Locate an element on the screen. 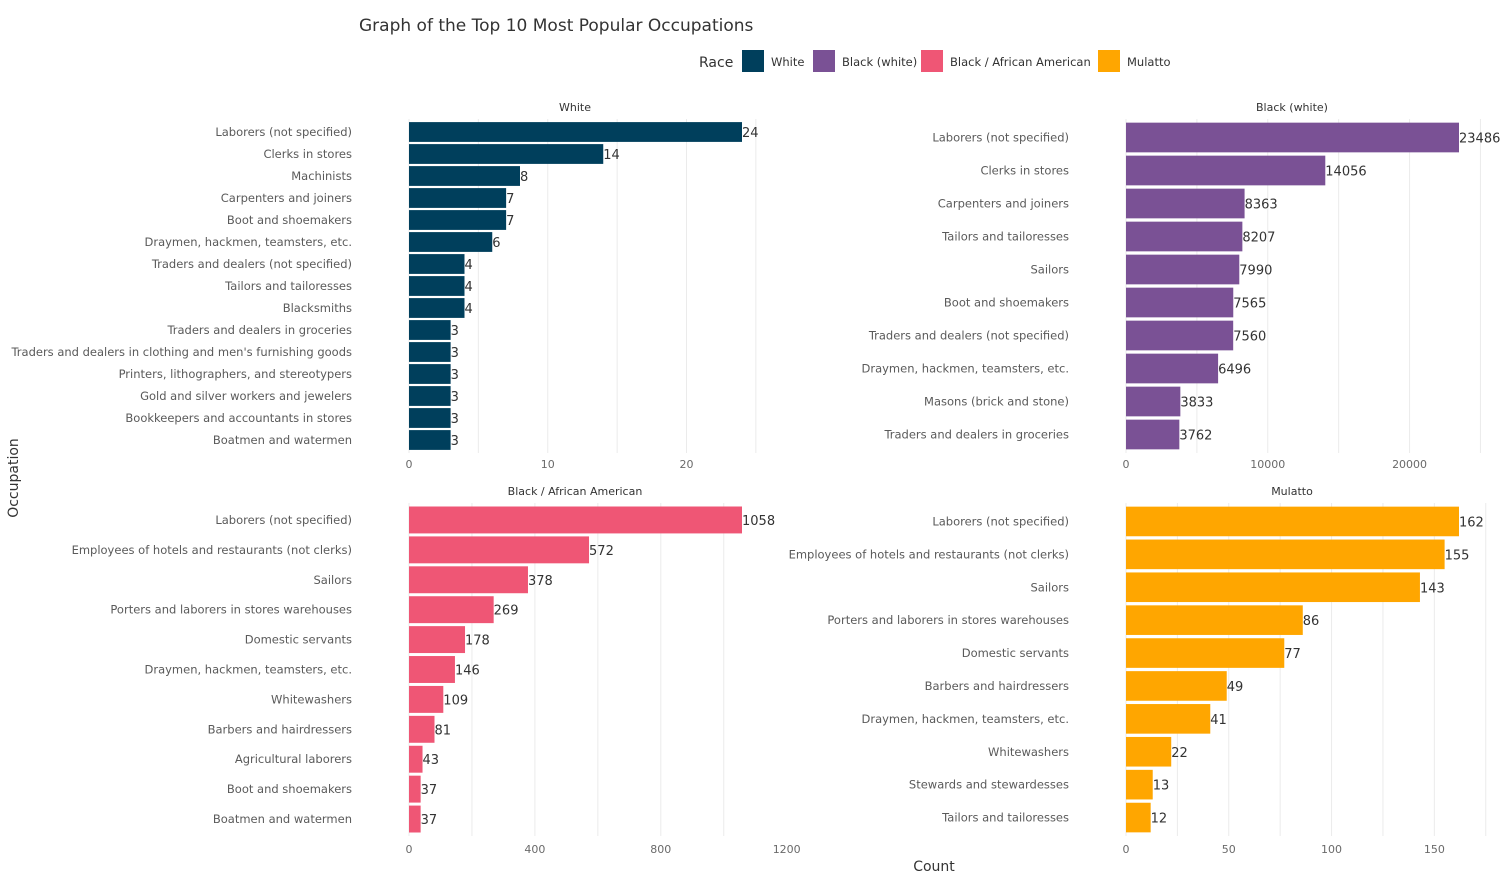  category-label: Gold and silver workers and jewelers is located at coordinates (246, 396).